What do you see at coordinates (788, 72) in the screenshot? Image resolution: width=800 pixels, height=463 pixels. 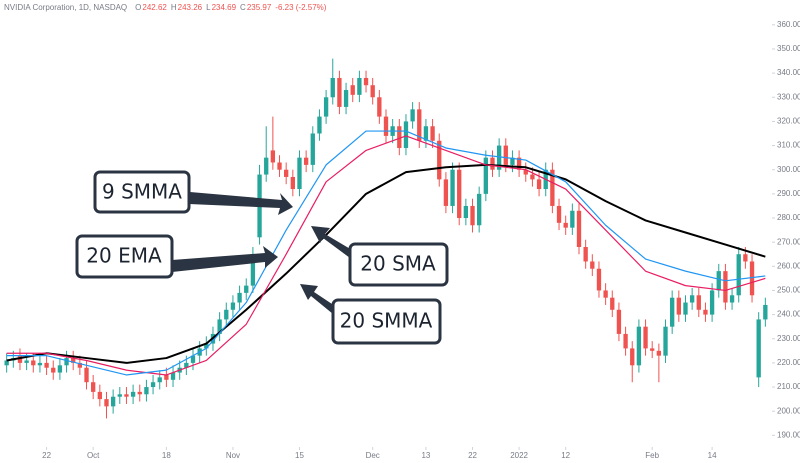 I see `y-tick-label: 340.00` at bounding box center [788, 72].